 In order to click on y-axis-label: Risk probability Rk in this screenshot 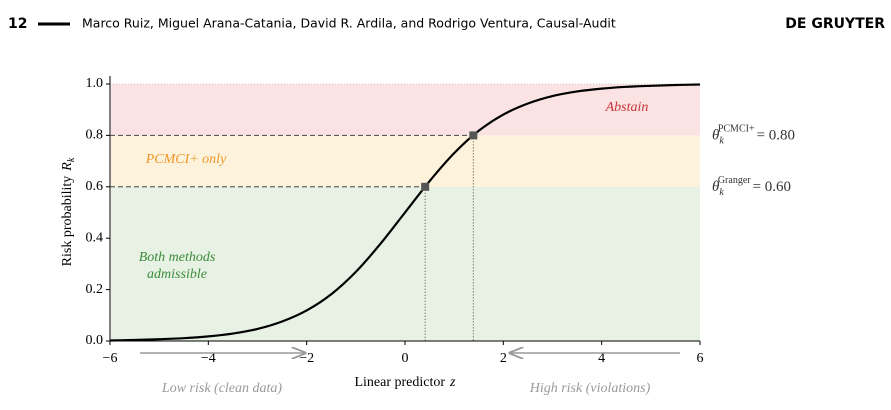, I will do `click(68, 211)`.